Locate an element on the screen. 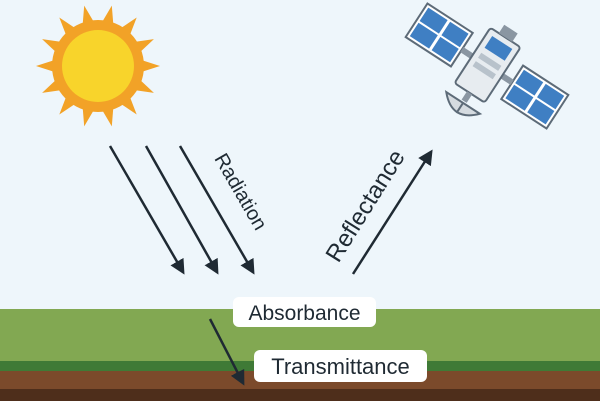  satellite-dish is located at coordinates (463, 103).